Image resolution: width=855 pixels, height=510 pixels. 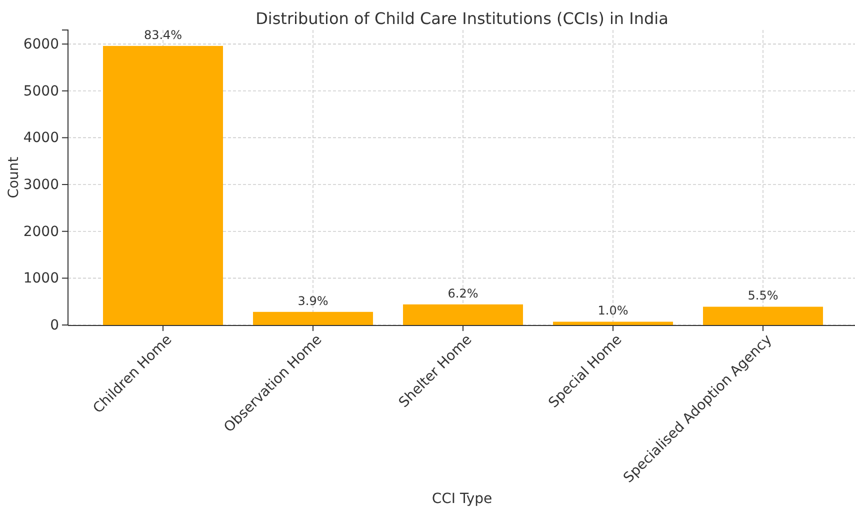 What do you see at coordinates (54, 325) in the screenshot?
I see `y-tick-label: 0` at bounding box center [54, 325].